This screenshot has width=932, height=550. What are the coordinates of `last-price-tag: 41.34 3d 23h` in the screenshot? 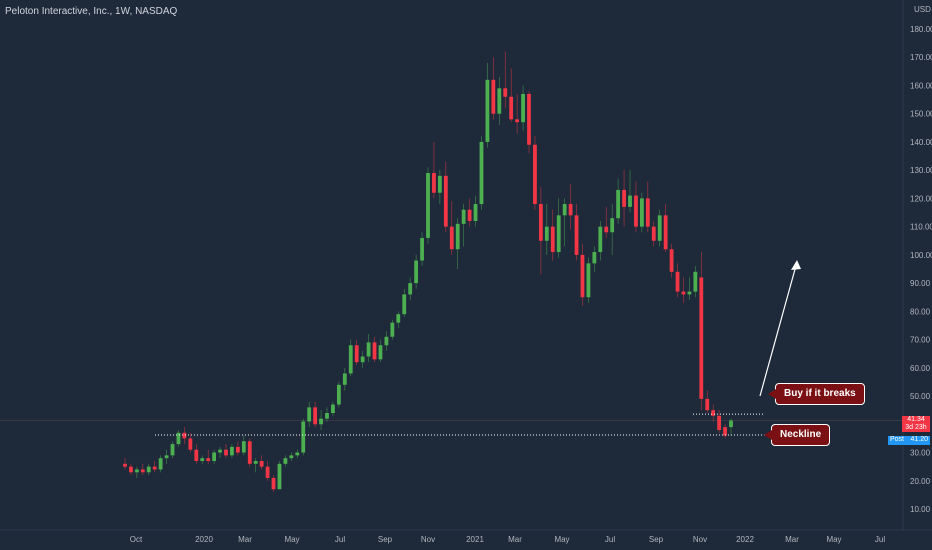 It's located at (916, 424).